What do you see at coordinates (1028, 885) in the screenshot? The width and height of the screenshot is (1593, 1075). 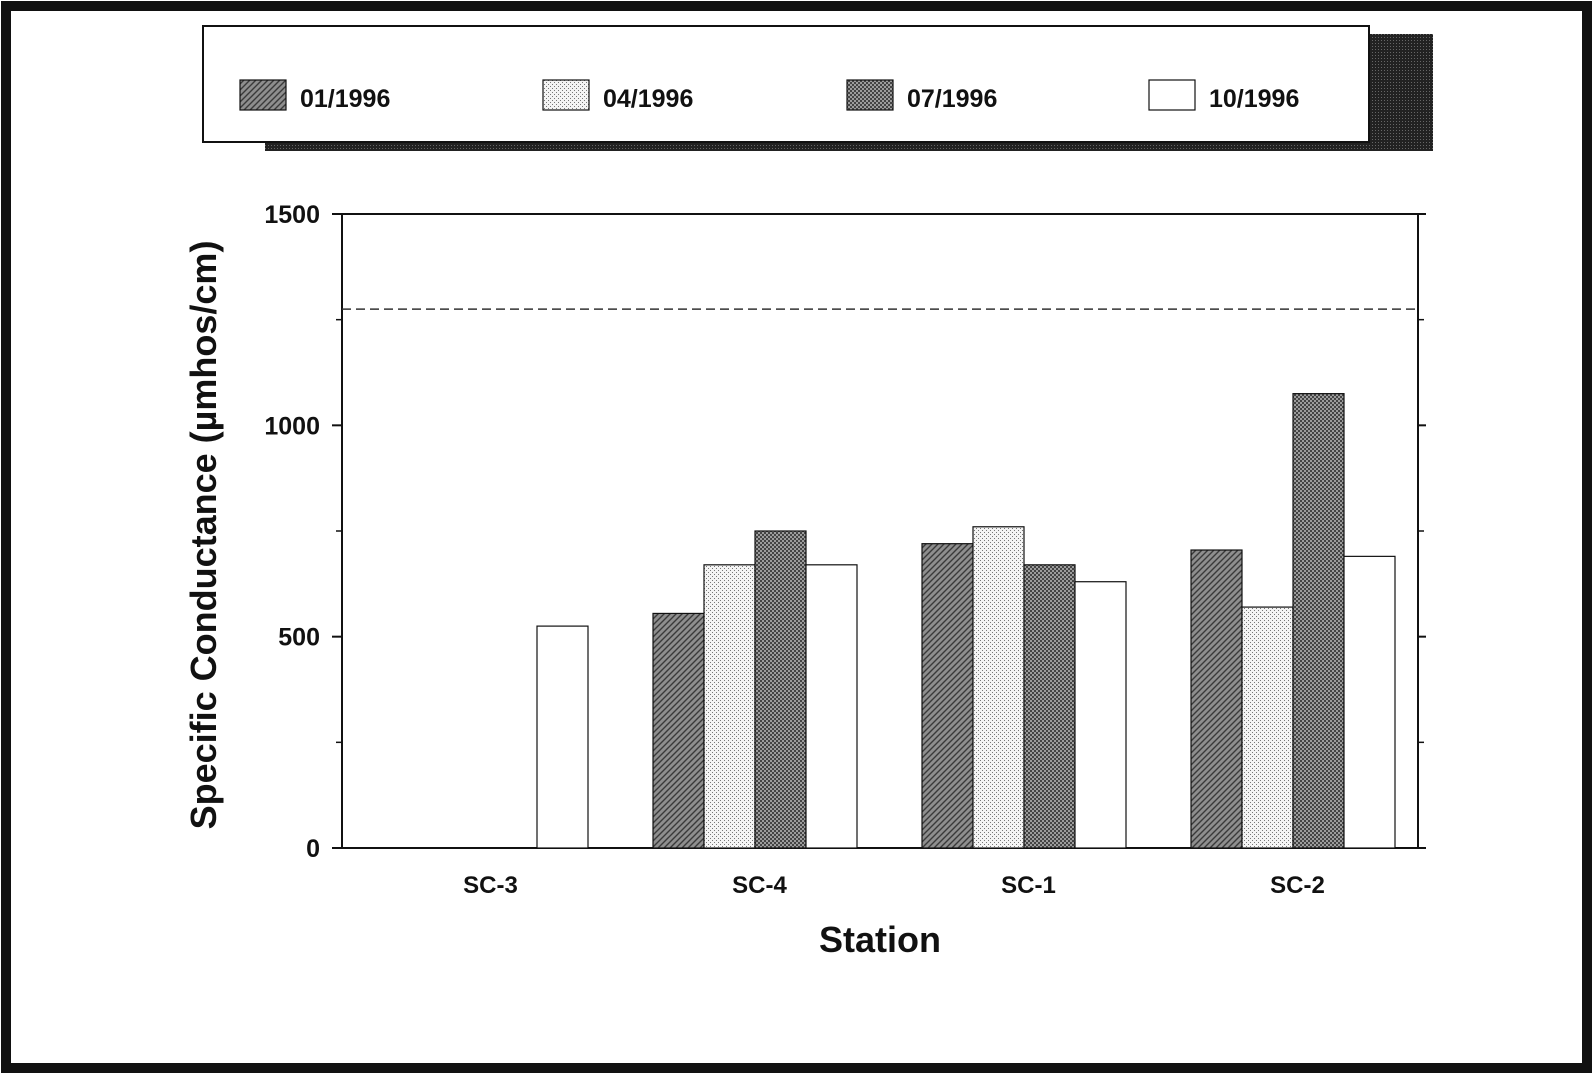 I see `x-tick-label: SC-1` at bounding box center [1028, 885].